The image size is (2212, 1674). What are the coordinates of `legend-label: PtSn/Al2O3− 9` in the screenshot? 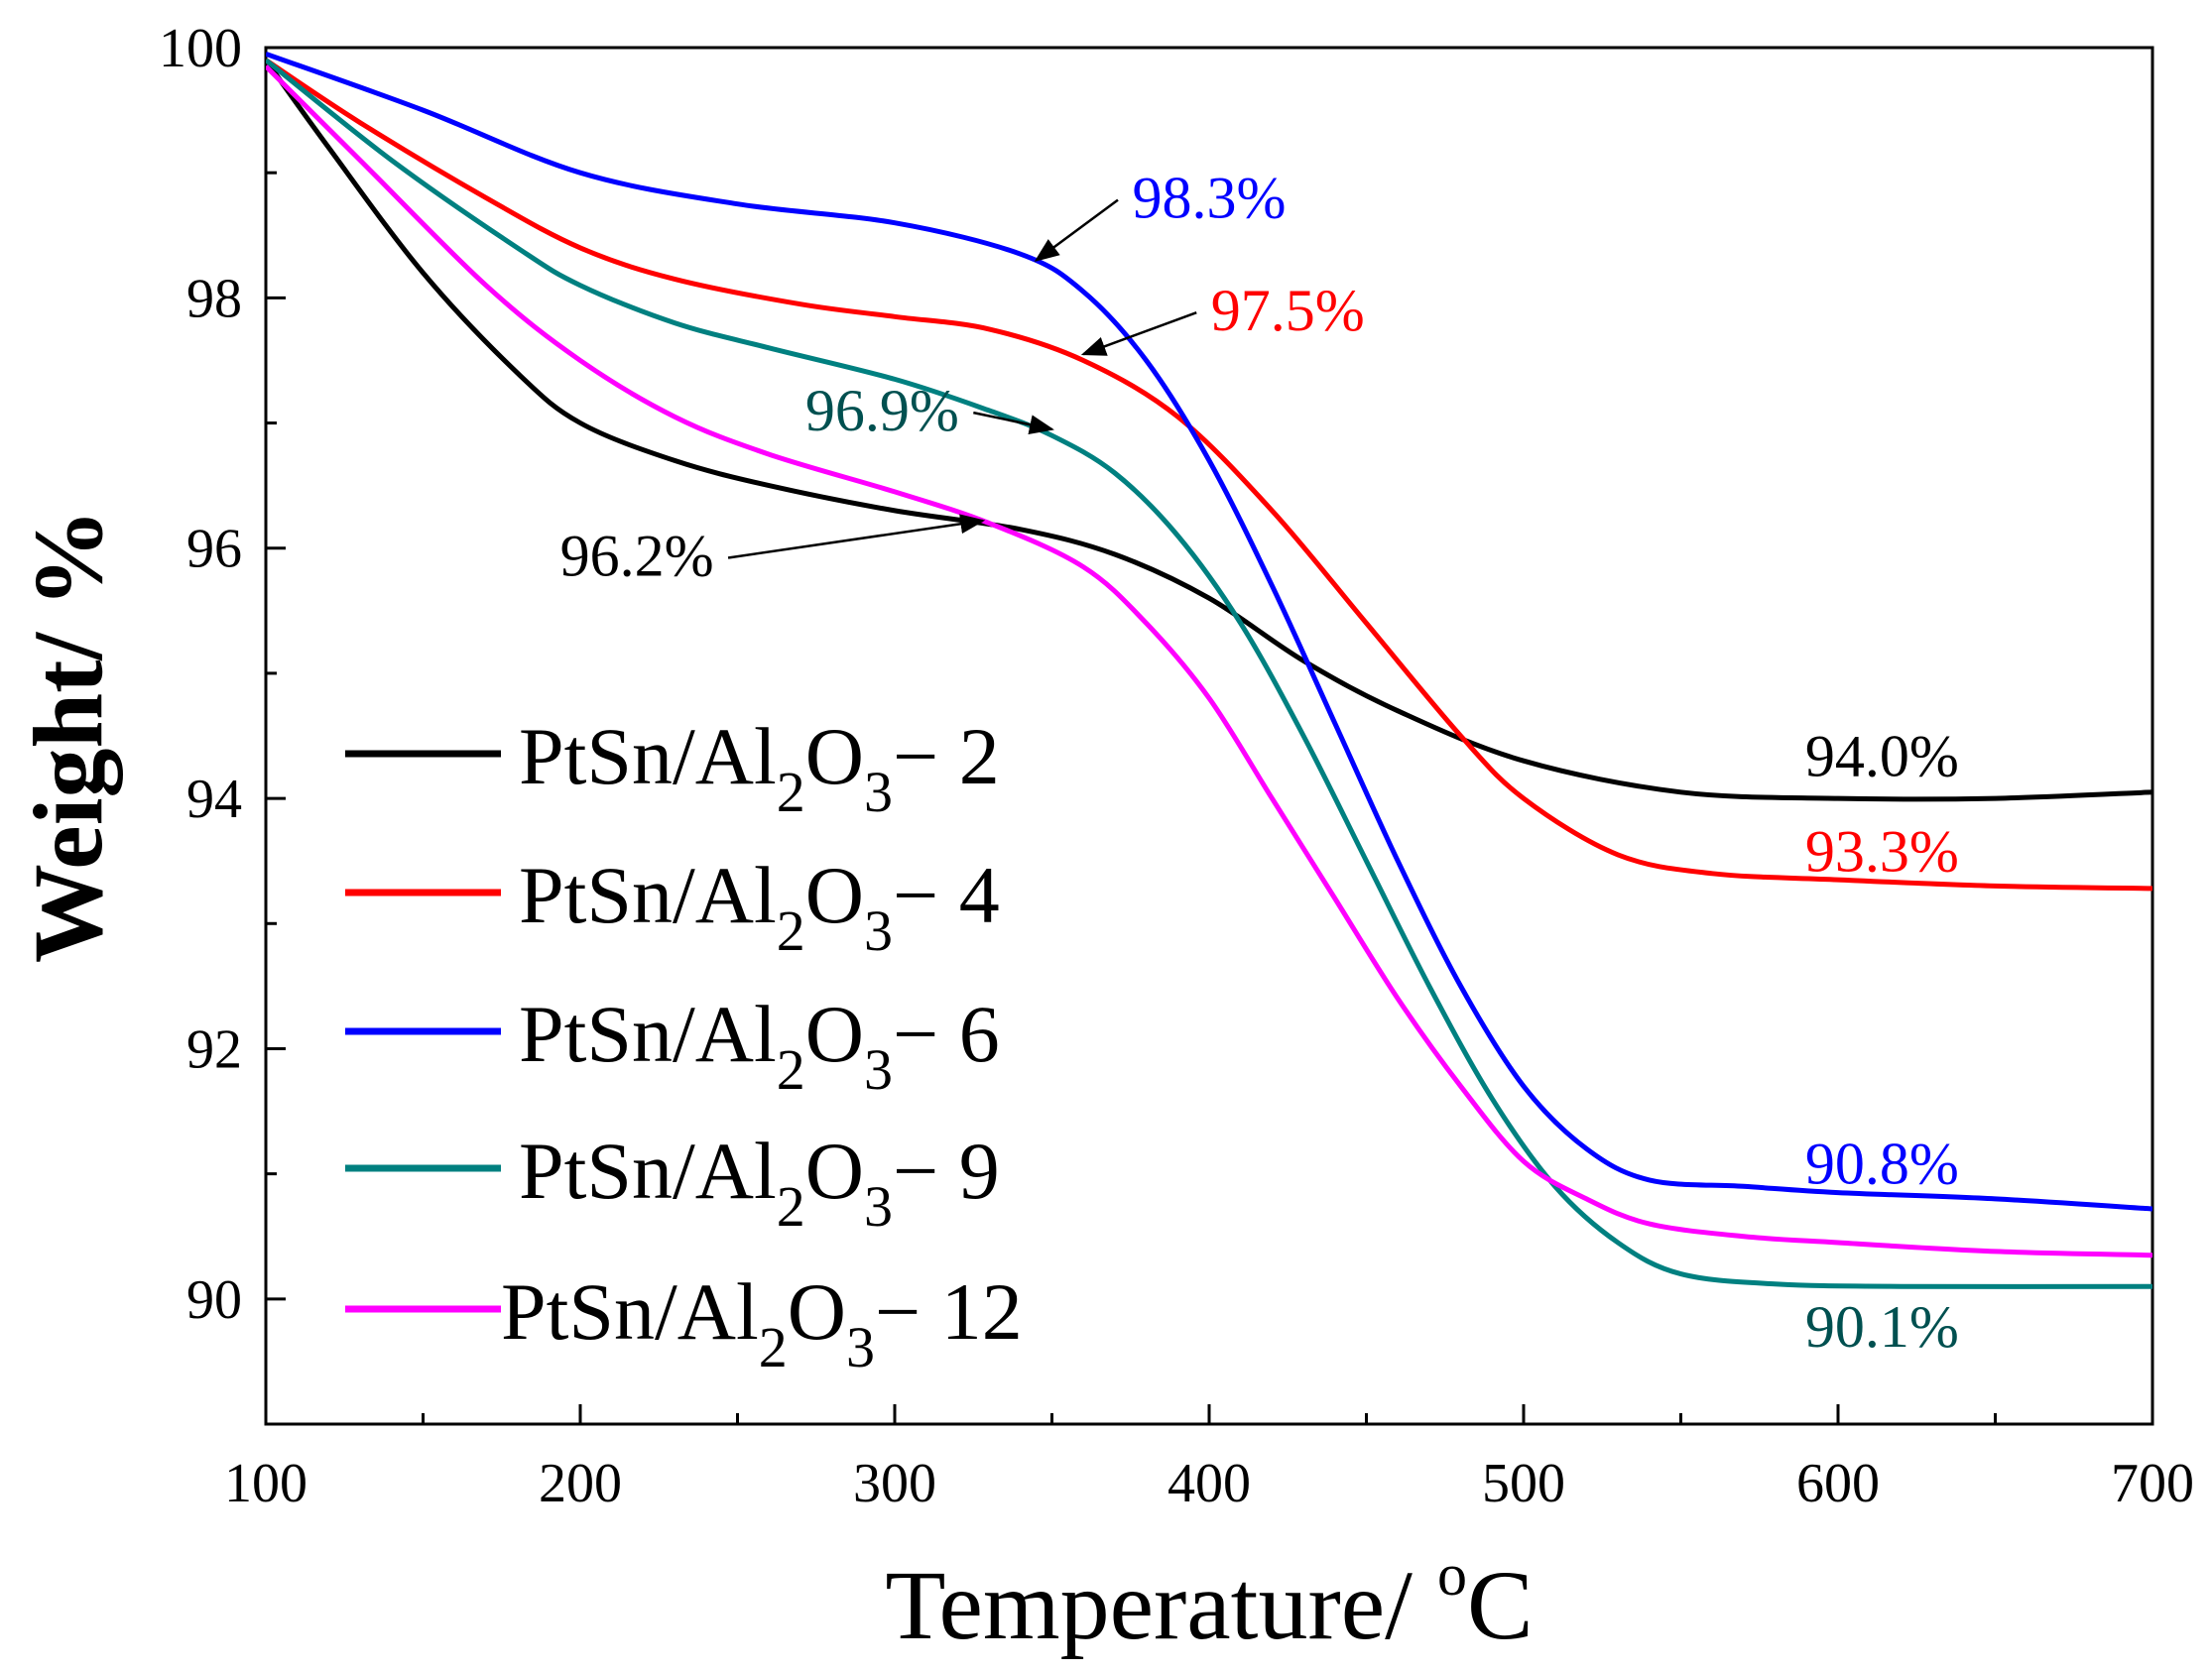 It's located at (759, 1182).